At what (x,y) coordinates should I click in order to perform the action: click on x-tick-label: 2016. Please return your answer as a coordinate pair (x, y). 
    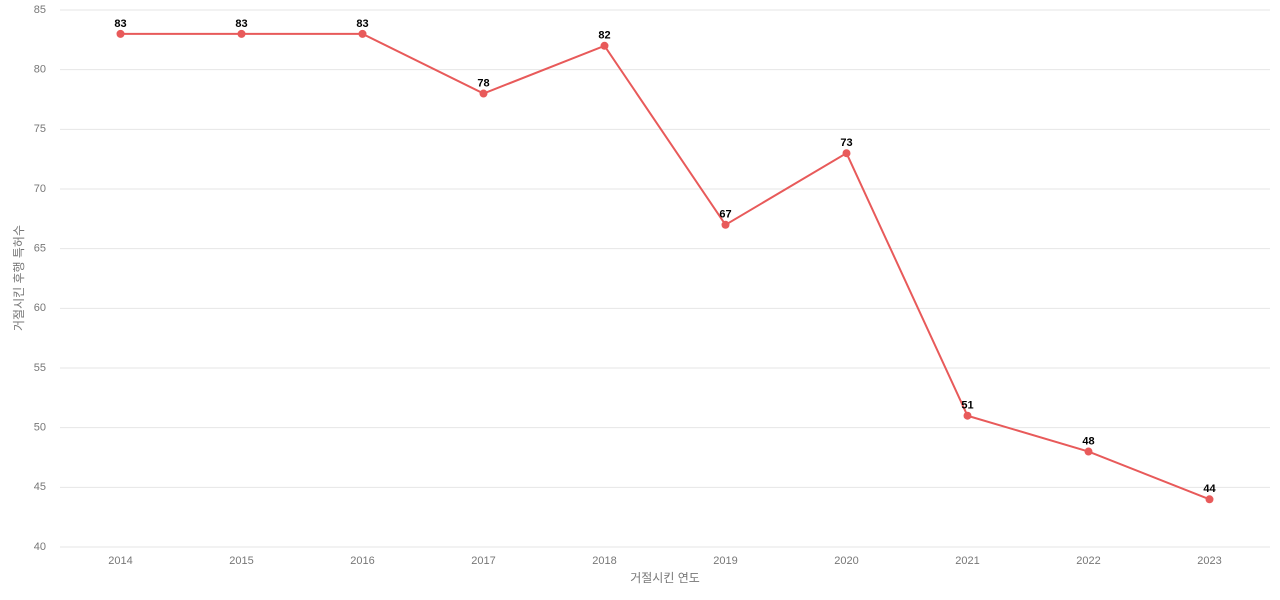
    Looking at the image, I should click on (362, 561).